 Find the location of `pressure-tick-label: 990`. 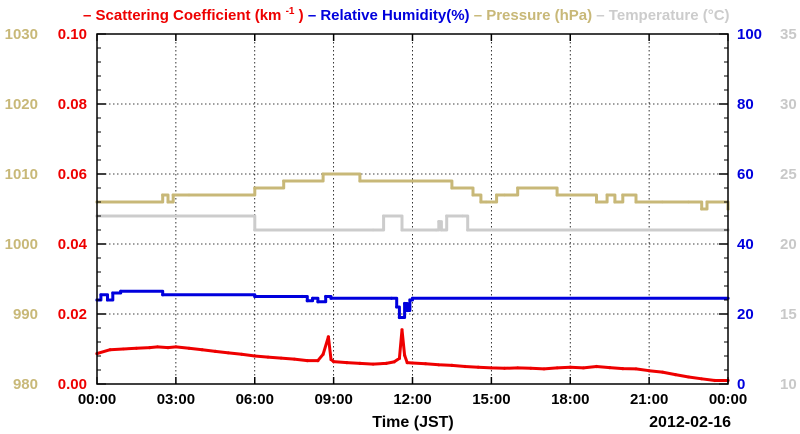

pressure-tick-label: 990 is located at coordinates (25, 314).